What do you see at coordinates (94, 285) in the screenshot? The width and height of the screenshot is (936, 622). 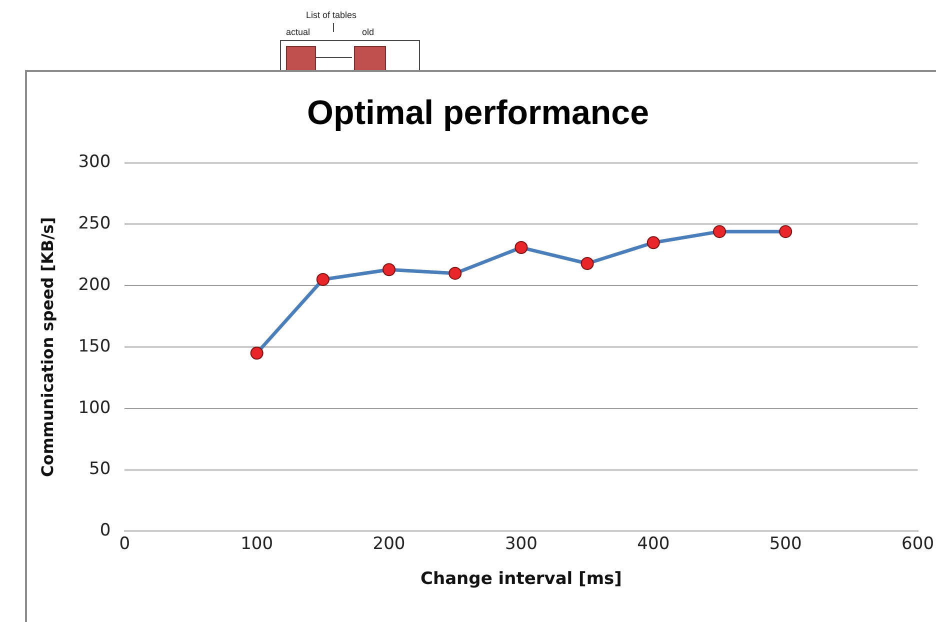 I see `y-tick-label: 200` at bounding box center [94, 285].